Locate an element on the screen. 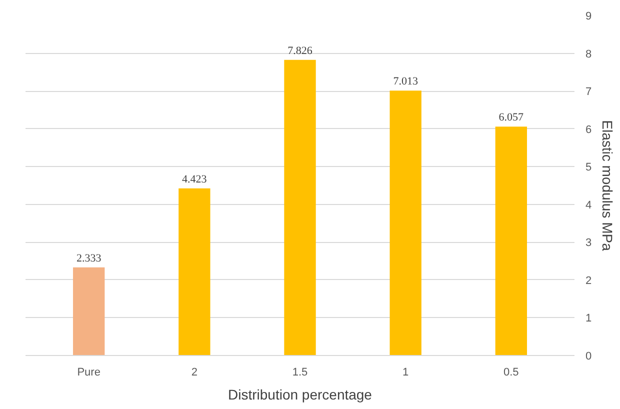 The height and width of the screenshot is (409, 620). data-label: 6.057 is located at coordinates (511, 118).